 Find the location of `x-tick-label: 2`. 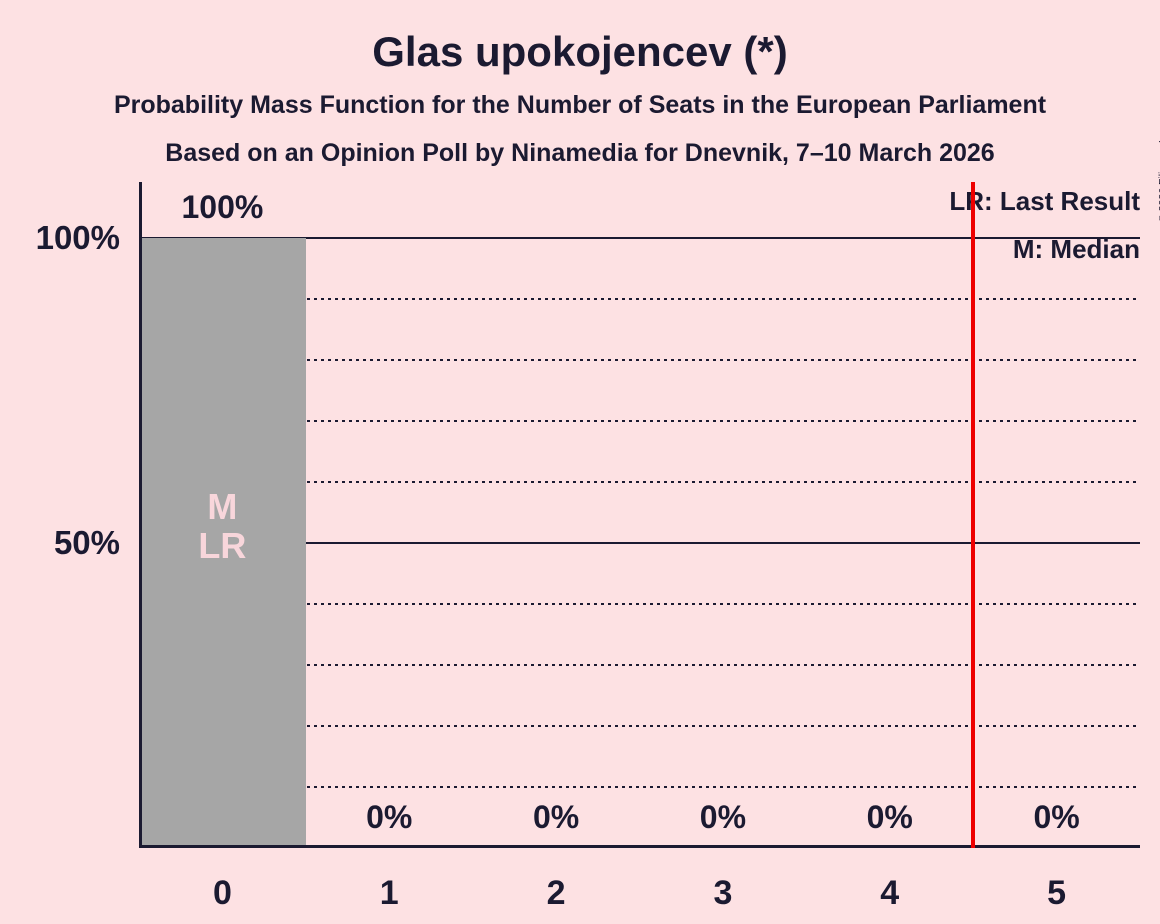

x-tick-label: 2 is located at coordinates (556, 893).